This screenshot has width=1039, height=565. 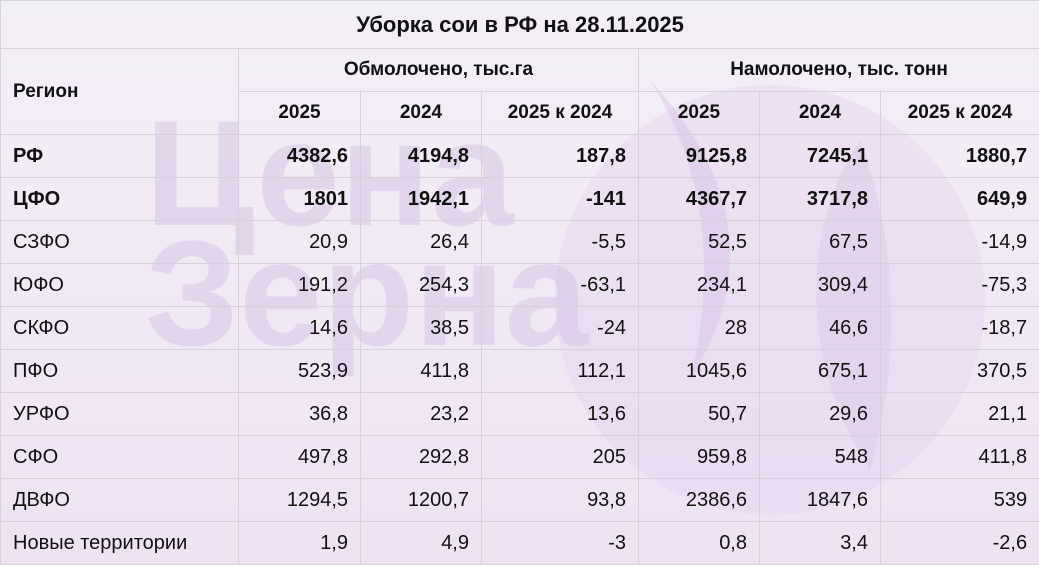 I want to click on value-cell: 370,5, so click(x=959, y=371).